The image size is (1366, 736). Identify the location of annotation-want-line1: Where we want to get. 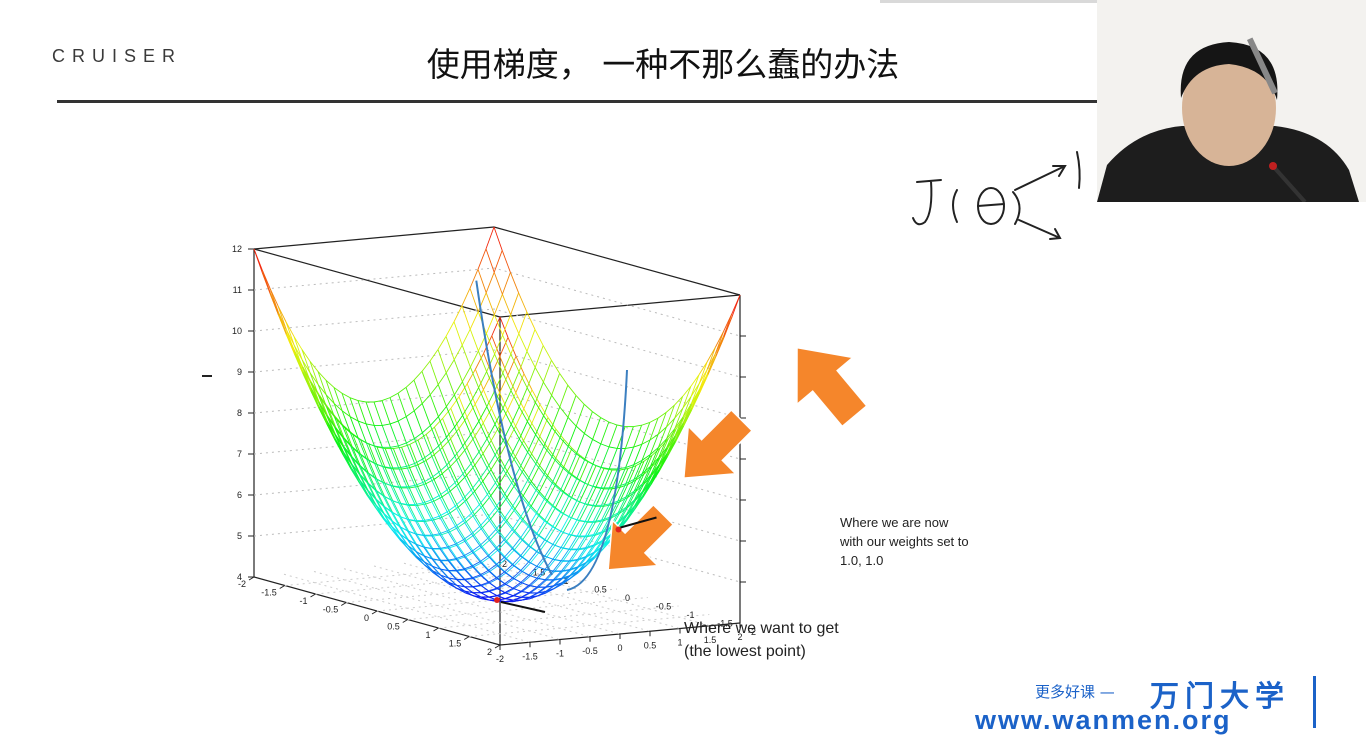
(761, 628).